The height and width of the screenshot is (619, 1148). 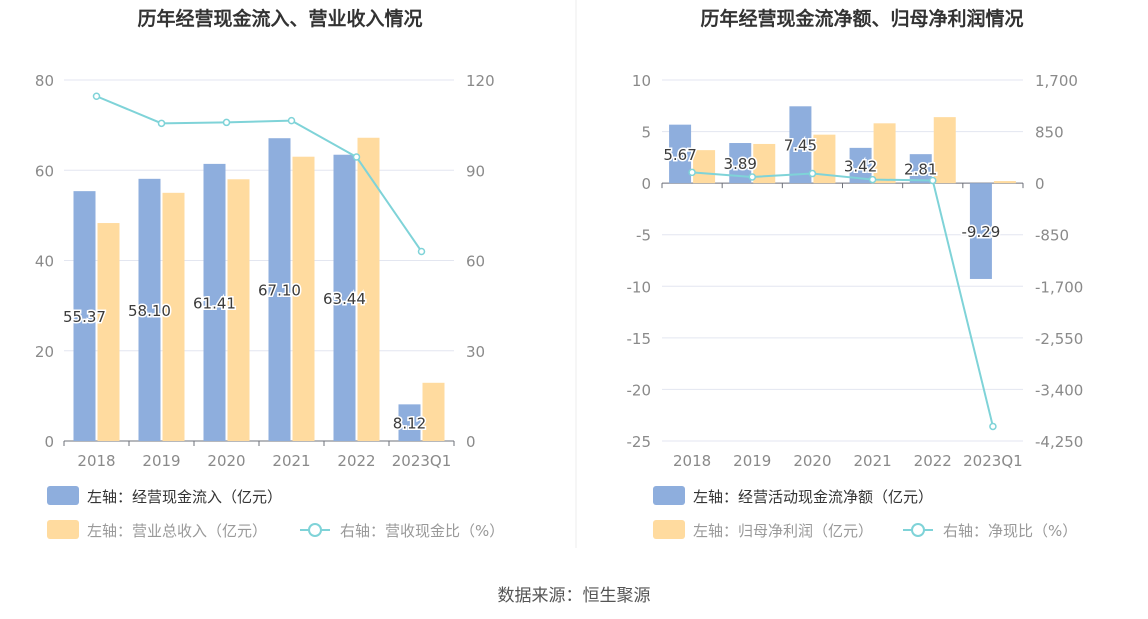 What do you see at coordinates (1040, 184) in the screenshot?
I see `chart2-right-tick-label: 0` at bounding box center [1040, 184].